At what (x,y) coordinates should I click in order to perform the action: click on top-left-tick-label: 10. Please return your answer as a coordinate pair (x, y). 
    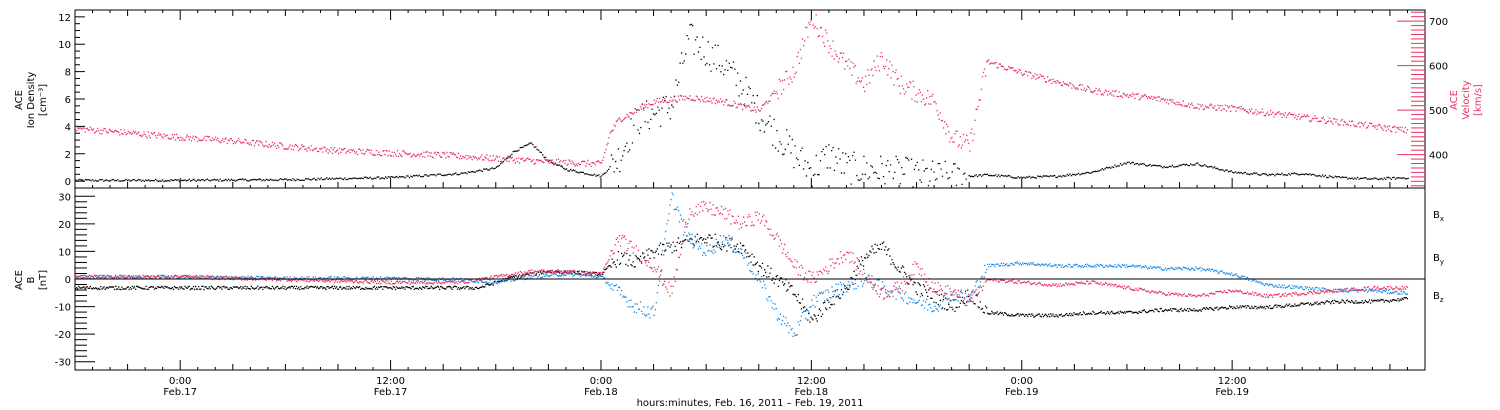
    Looking at the image, I should click on (64, 45).